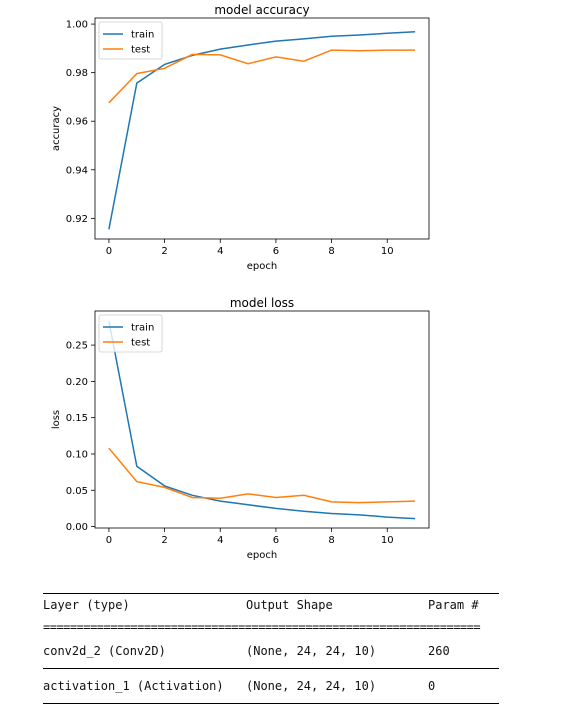 Image resolution: width=573 pixels, height=704 pixels. What do you see at coordinates (56, 419) in the screenshot?
I see `y-axis-label: loss` at bounding box center [56, 419].